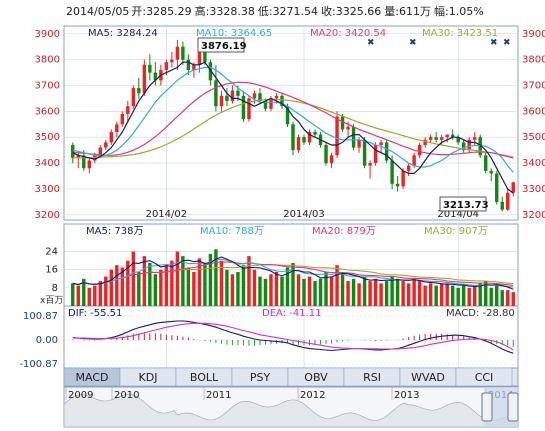 The image size is (545, 431). I want to click on tab-label: WVAD, so click(428, 377).